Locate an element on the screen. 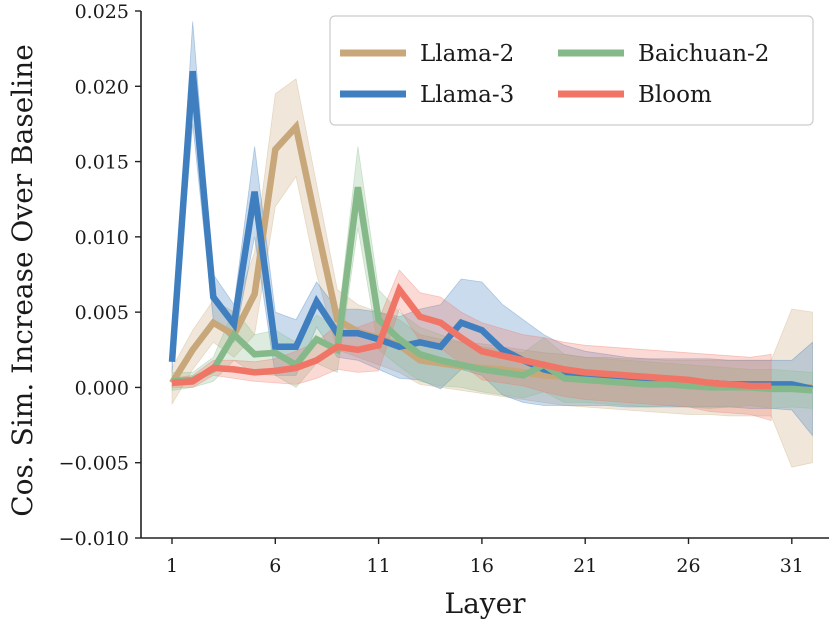  legend-label-llama3: Llama-3 is located at coordinates (467, 95).